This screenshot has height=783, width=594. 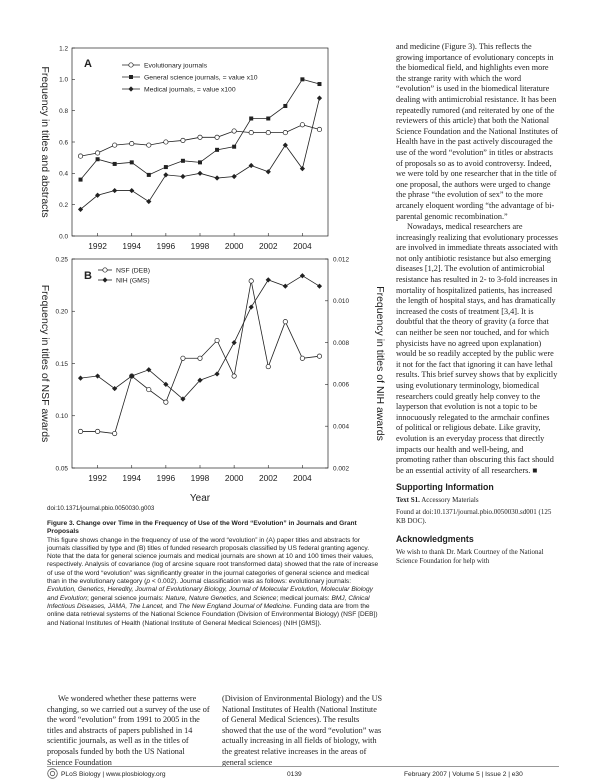 What do you see at coordinates (341, 385) in the screenshot?
I see `panel-b-y2-tick-label: 0.006` at bounding box center [341, 385].